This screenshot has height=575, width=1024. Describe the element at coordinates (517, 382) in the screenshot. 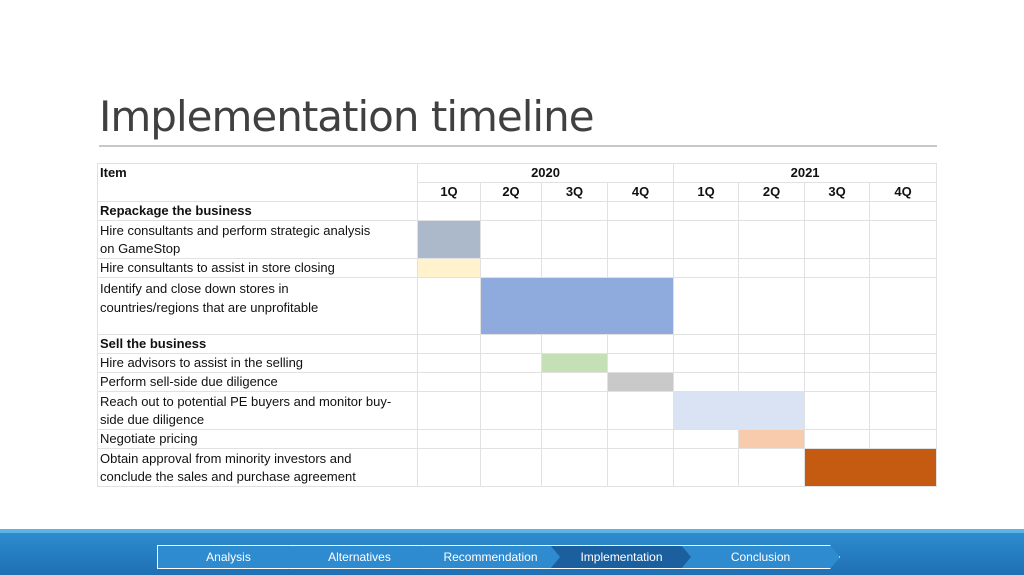

I see `task-row: Perform sell-side due diligence` at that location.